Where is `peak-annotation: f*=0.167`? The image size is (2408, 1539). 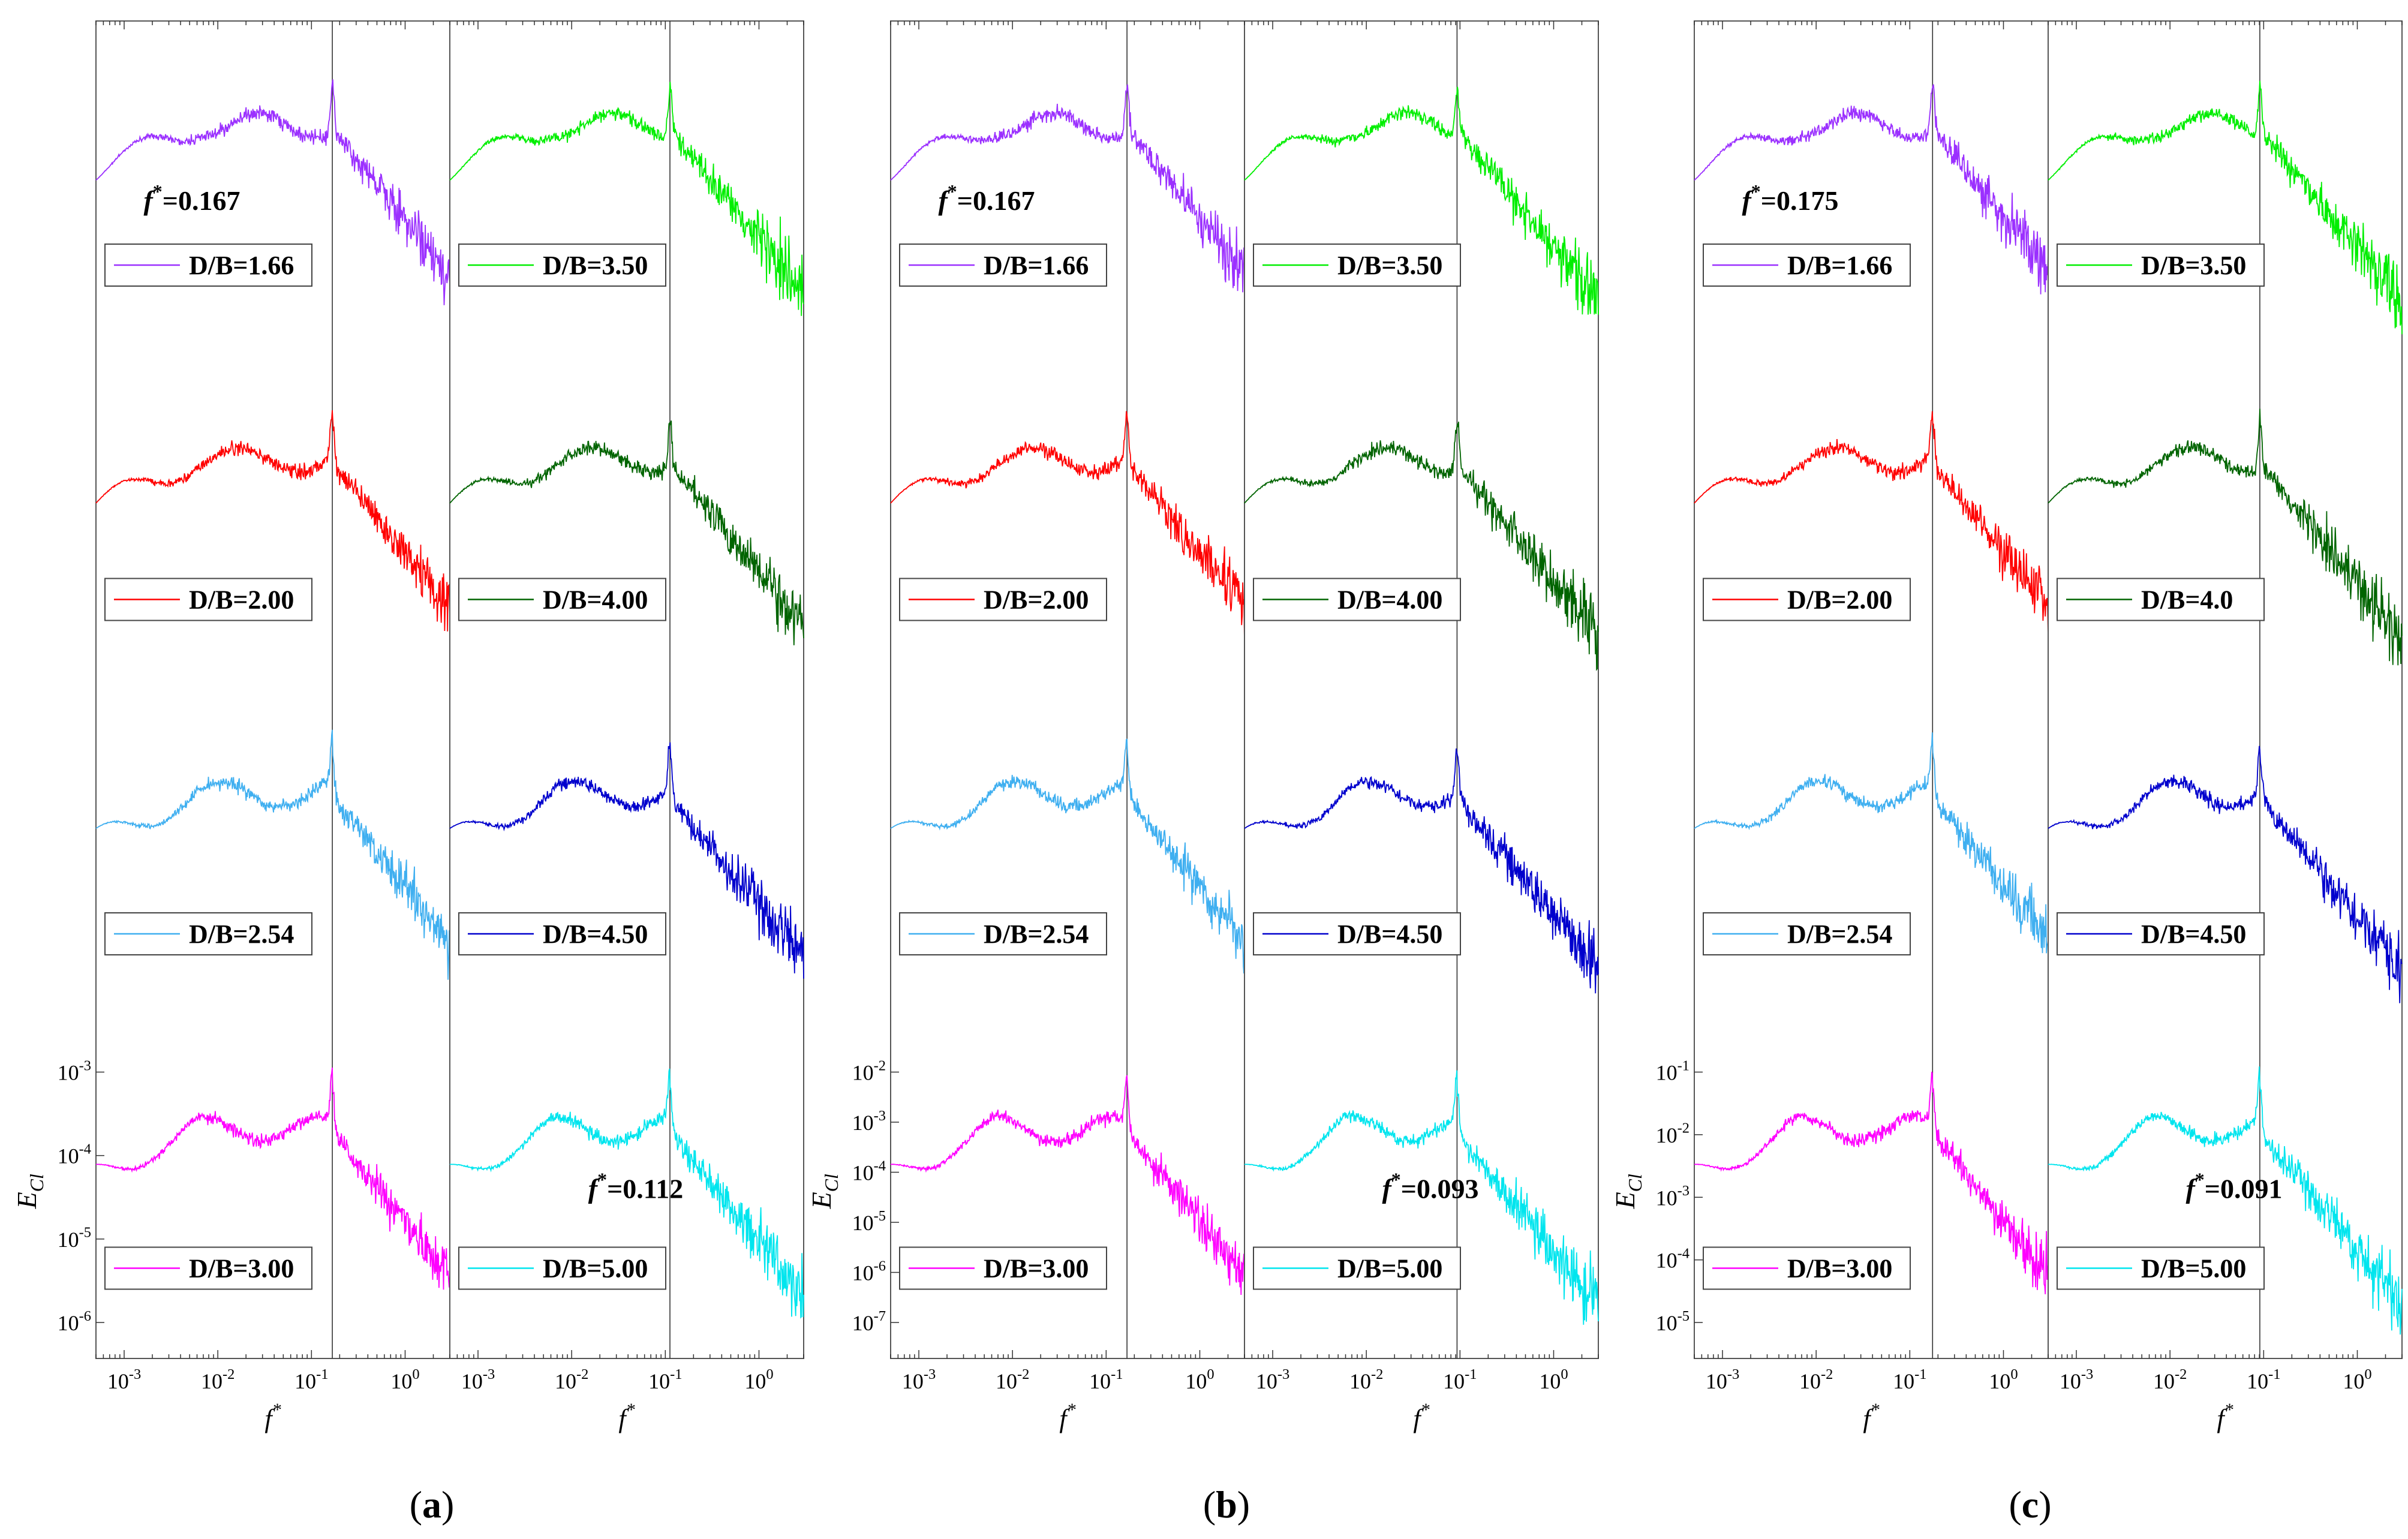
peak-annotation: f*=0.167 is located at coordinates (191, 198).